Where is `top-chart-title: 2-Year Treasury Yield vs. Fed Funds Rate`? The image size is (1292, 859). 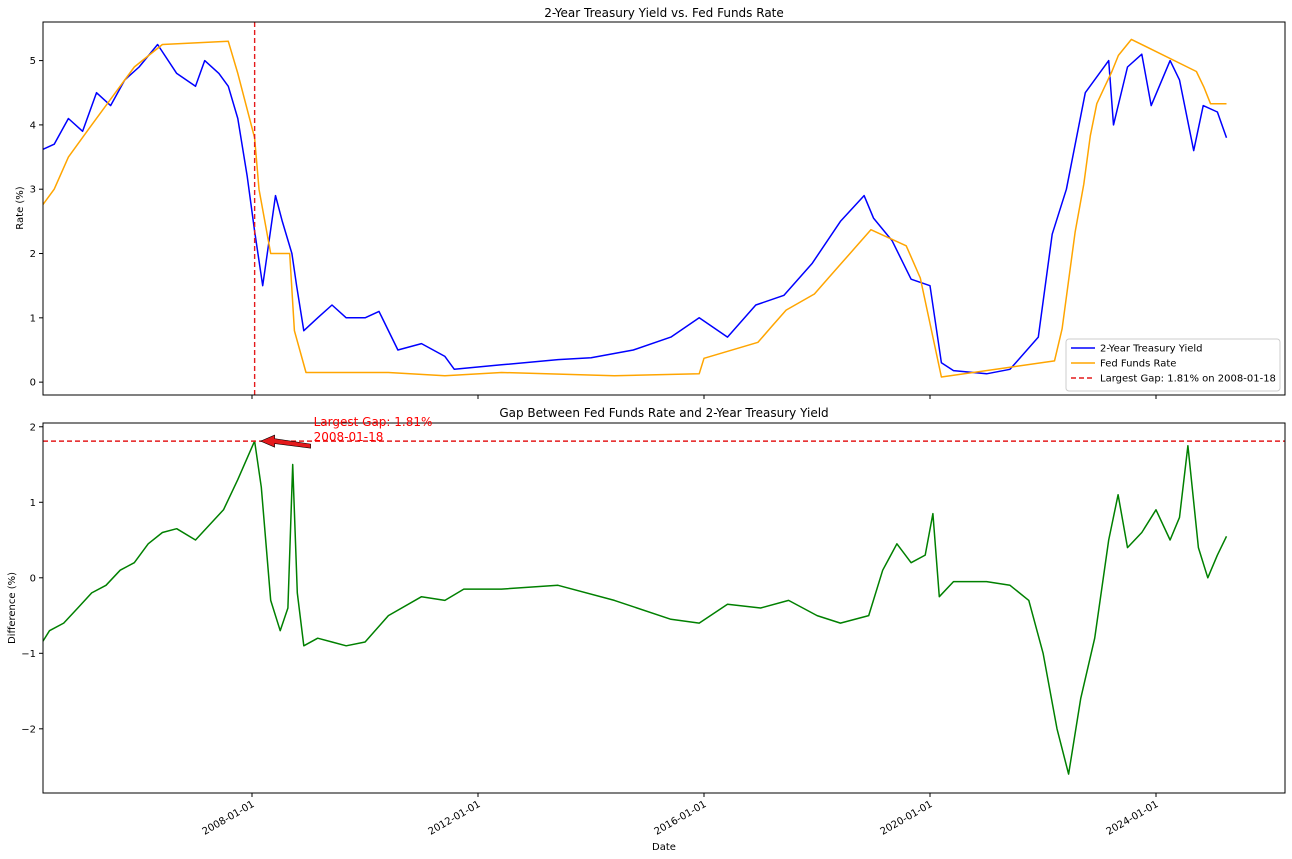 top-chart-title: 2-Year Treasury Yield vs. Fed Funds Rate is located at coordinates (664, 13).